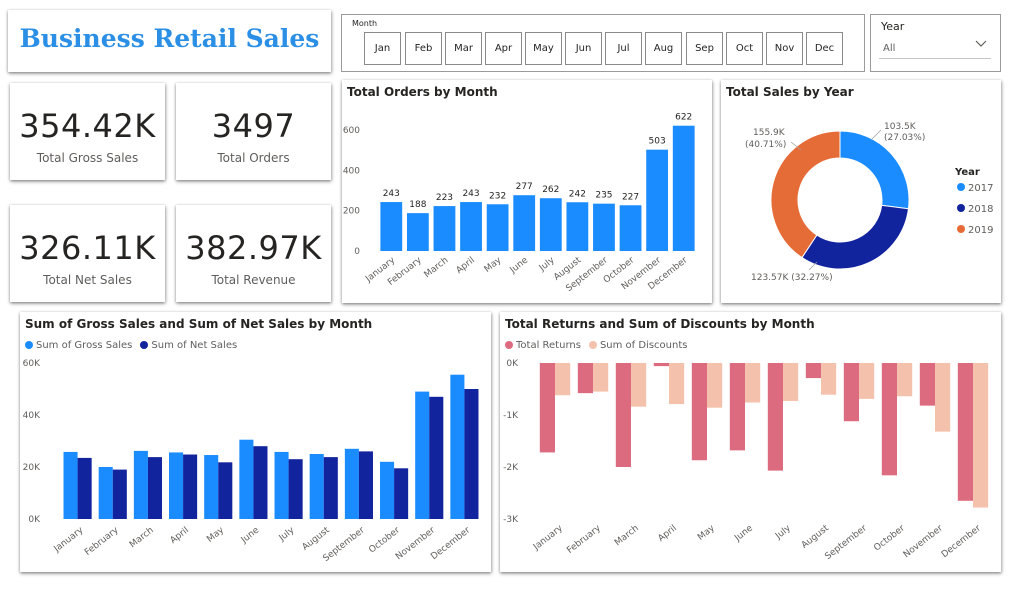  Describe the element at coordinates (663, 48) in the screenshot. I see `month-button-aug: Aug` at that location.